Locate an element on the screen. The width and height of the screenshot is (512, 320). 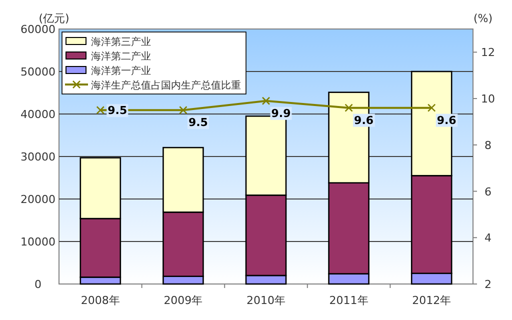
x-tick-label: 2008年 is located at coordinates (100, 300).